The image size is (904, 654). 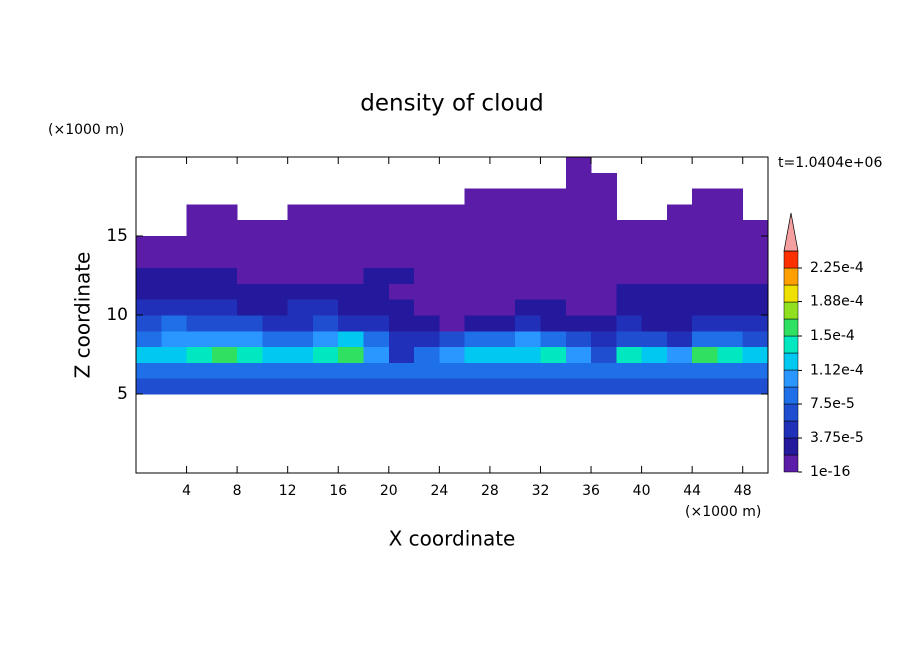 What do you see at coordinates (338, 491) in the screenshot?
I see `x-tick-label: 16` at bounding box center [338, 491].